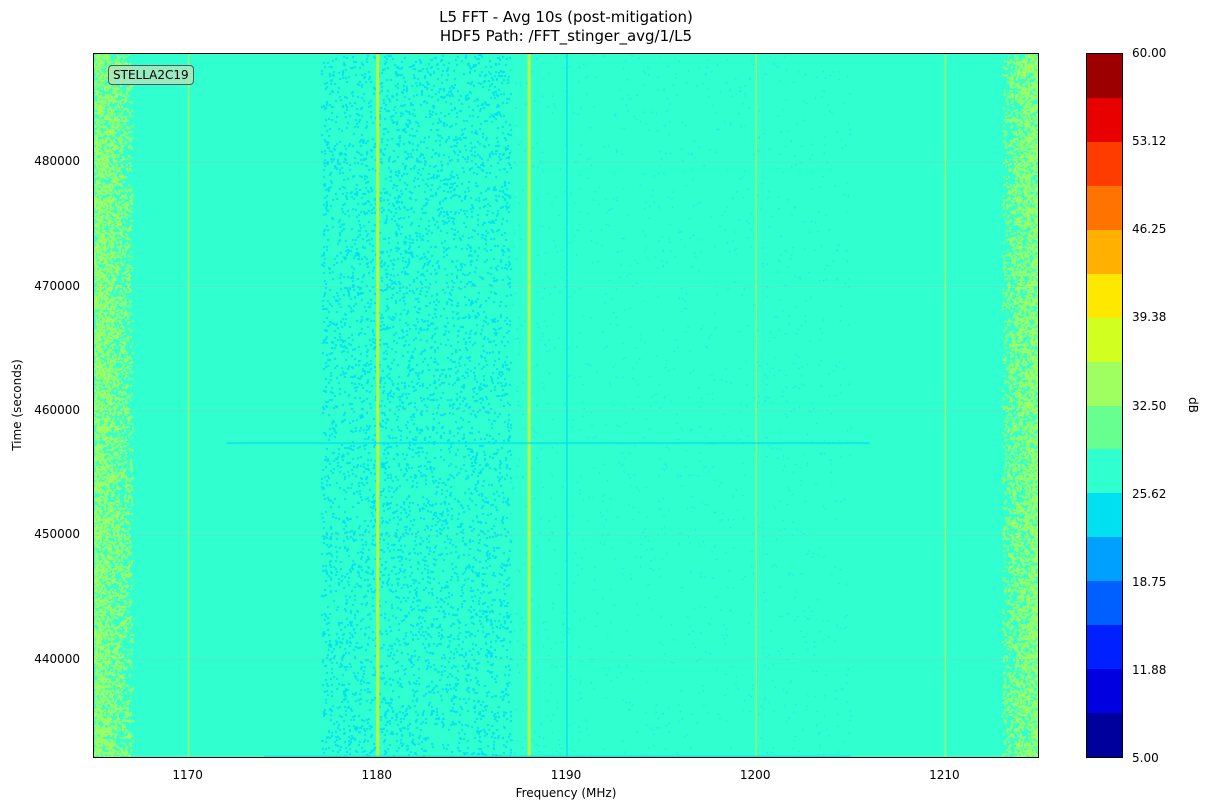  What do you see at coordinates (944, 775) in the screenshot?
I see `x-tick-label: 1210` at bounding box center [944, 775].